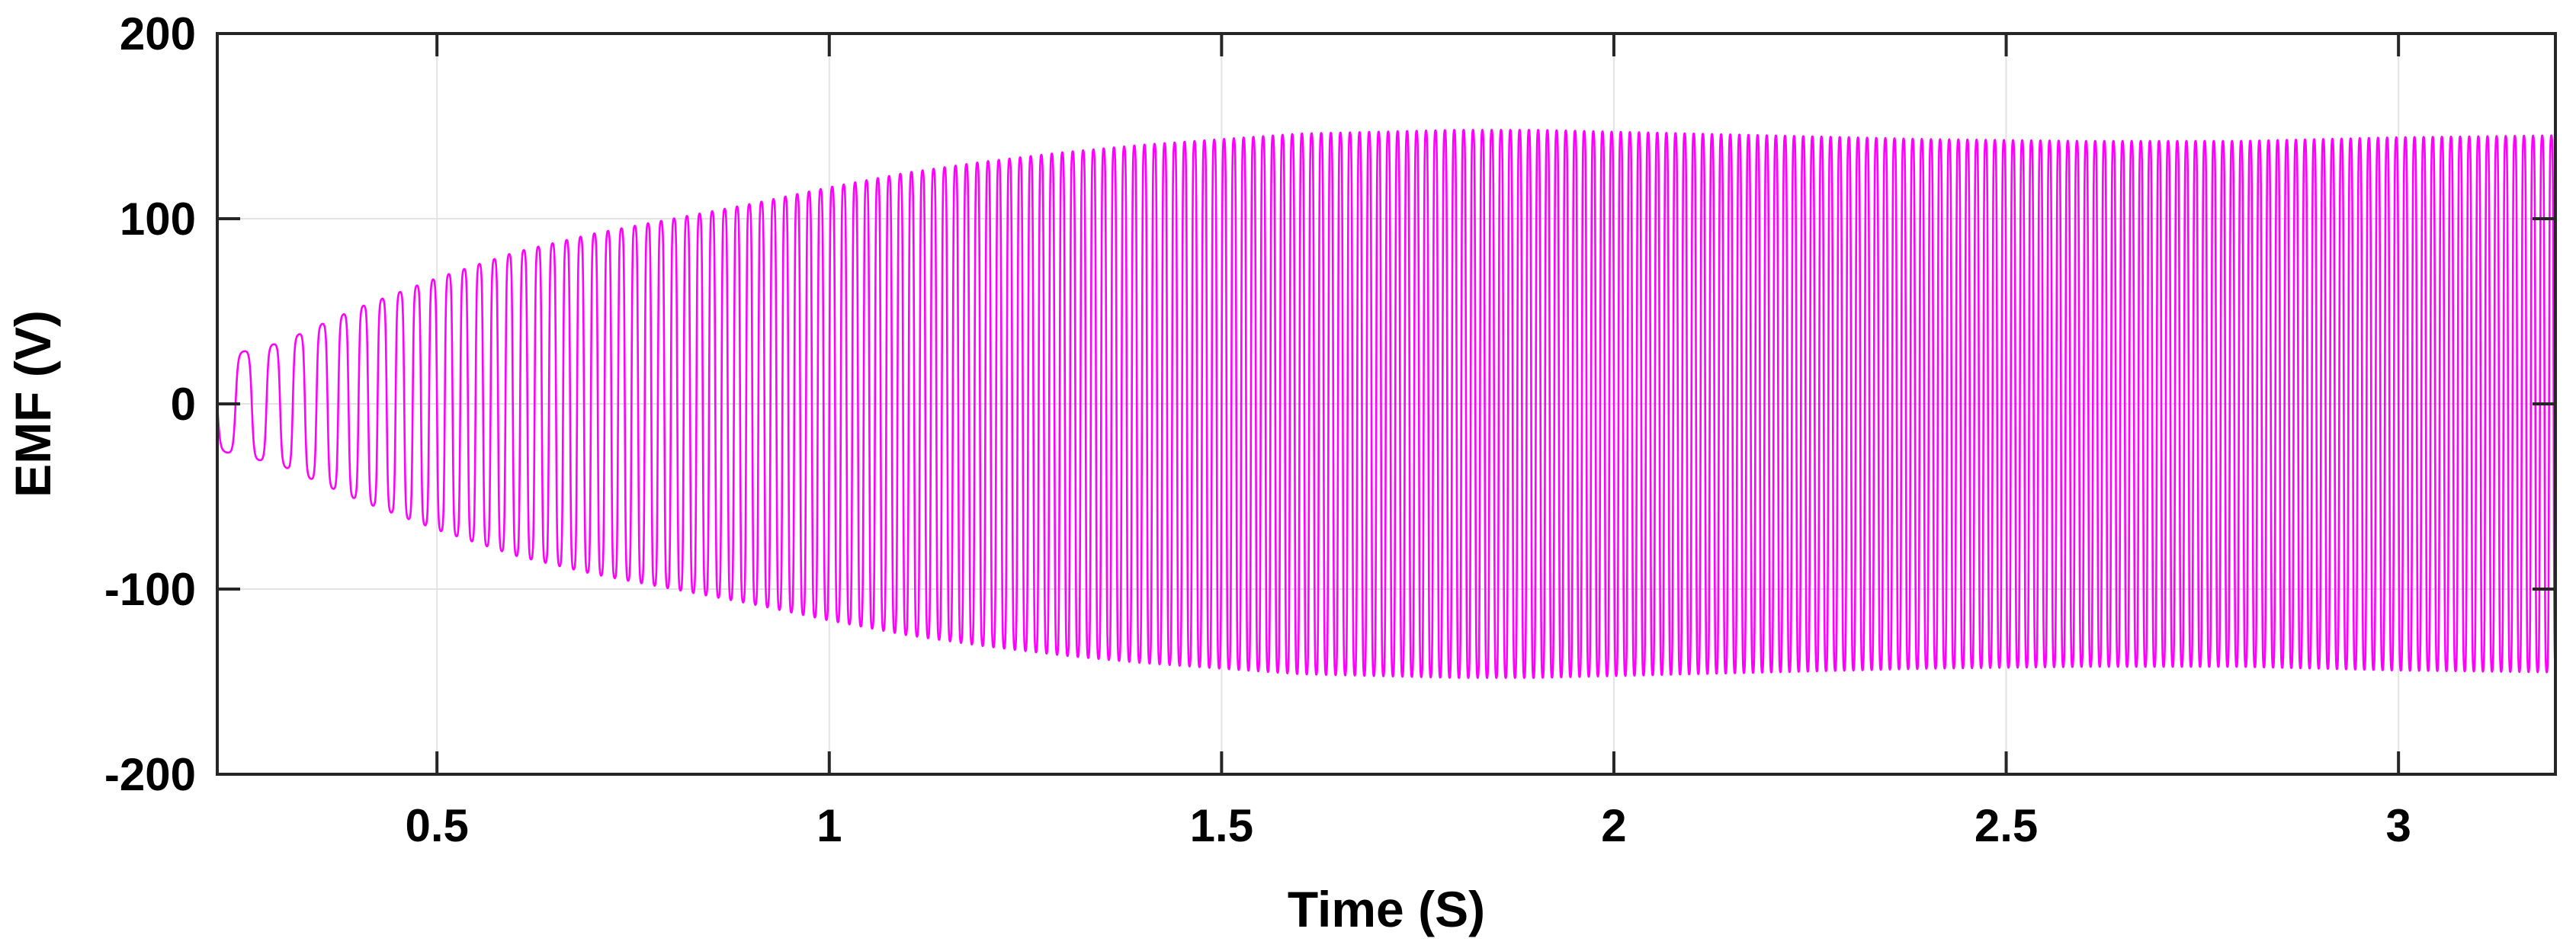 Image resolution: width=2576 pixels, height=948 pixels. Describe the element at coordinates (436, 826) in the screenshot. I see `x-tick-label: 0.5` at that location.